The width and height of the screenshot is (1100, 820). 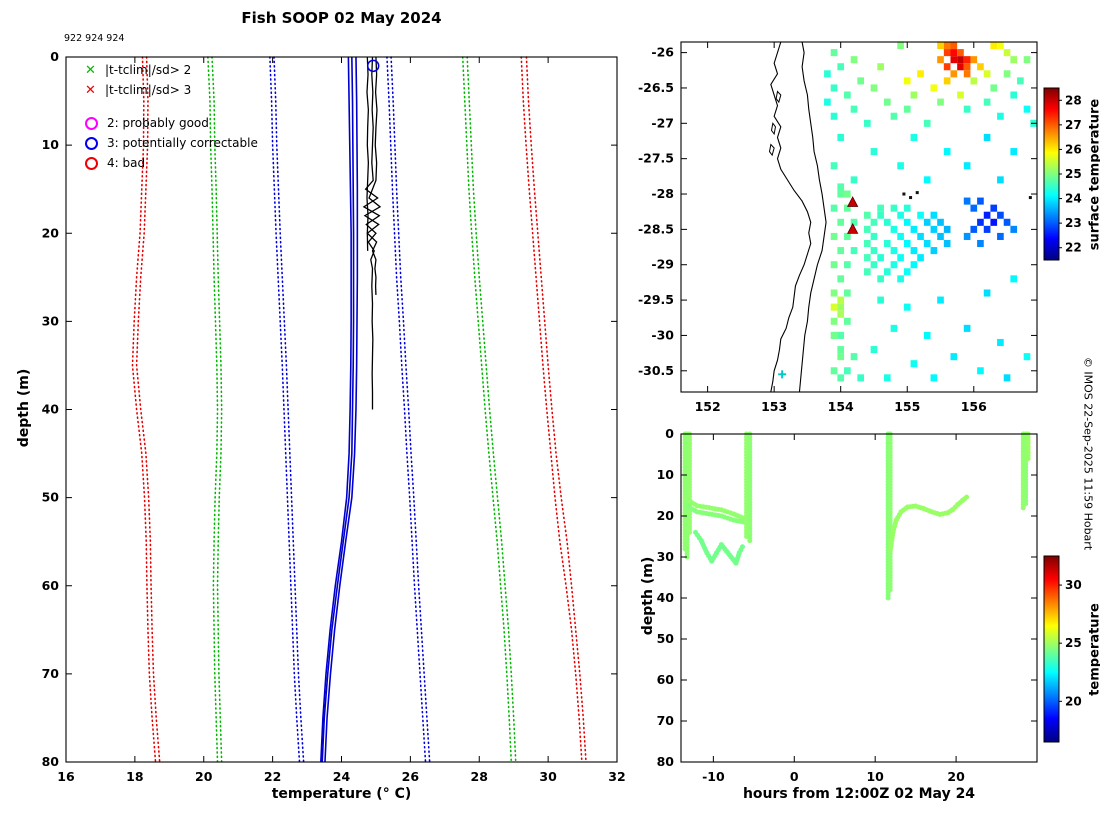 What do you see at coordinates (410, 409) in the screenshot?
I see `series-clim-plus1sd-b` at bounding box center [410, 409].